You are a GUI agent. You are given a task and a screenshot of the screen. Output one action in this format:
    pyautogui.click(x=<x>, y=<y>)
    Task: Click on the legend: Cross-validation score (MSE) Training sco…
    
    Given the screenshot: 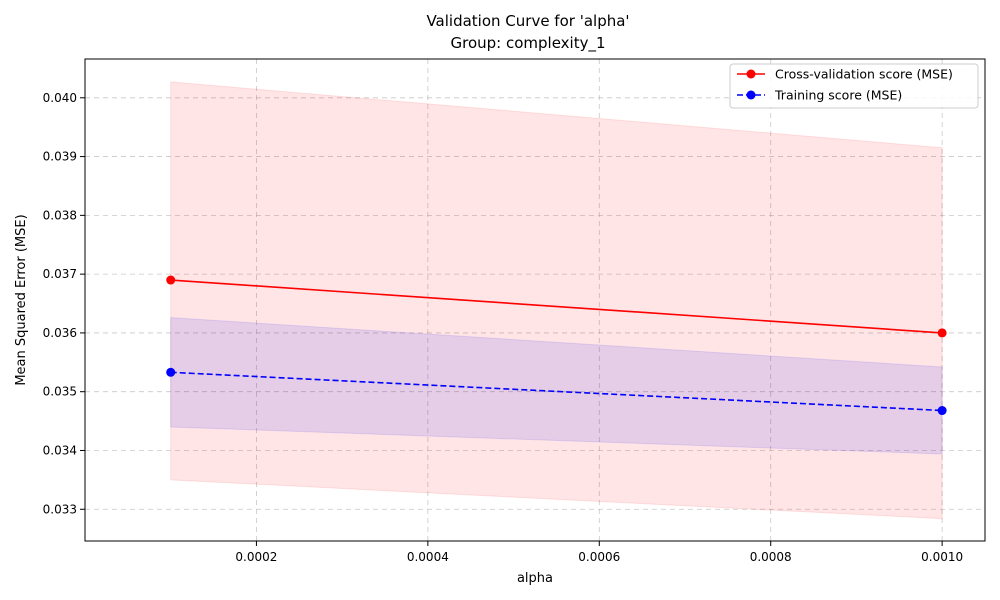 What is the action you would take?
    pyautogui.click(x=854, y=86)
    